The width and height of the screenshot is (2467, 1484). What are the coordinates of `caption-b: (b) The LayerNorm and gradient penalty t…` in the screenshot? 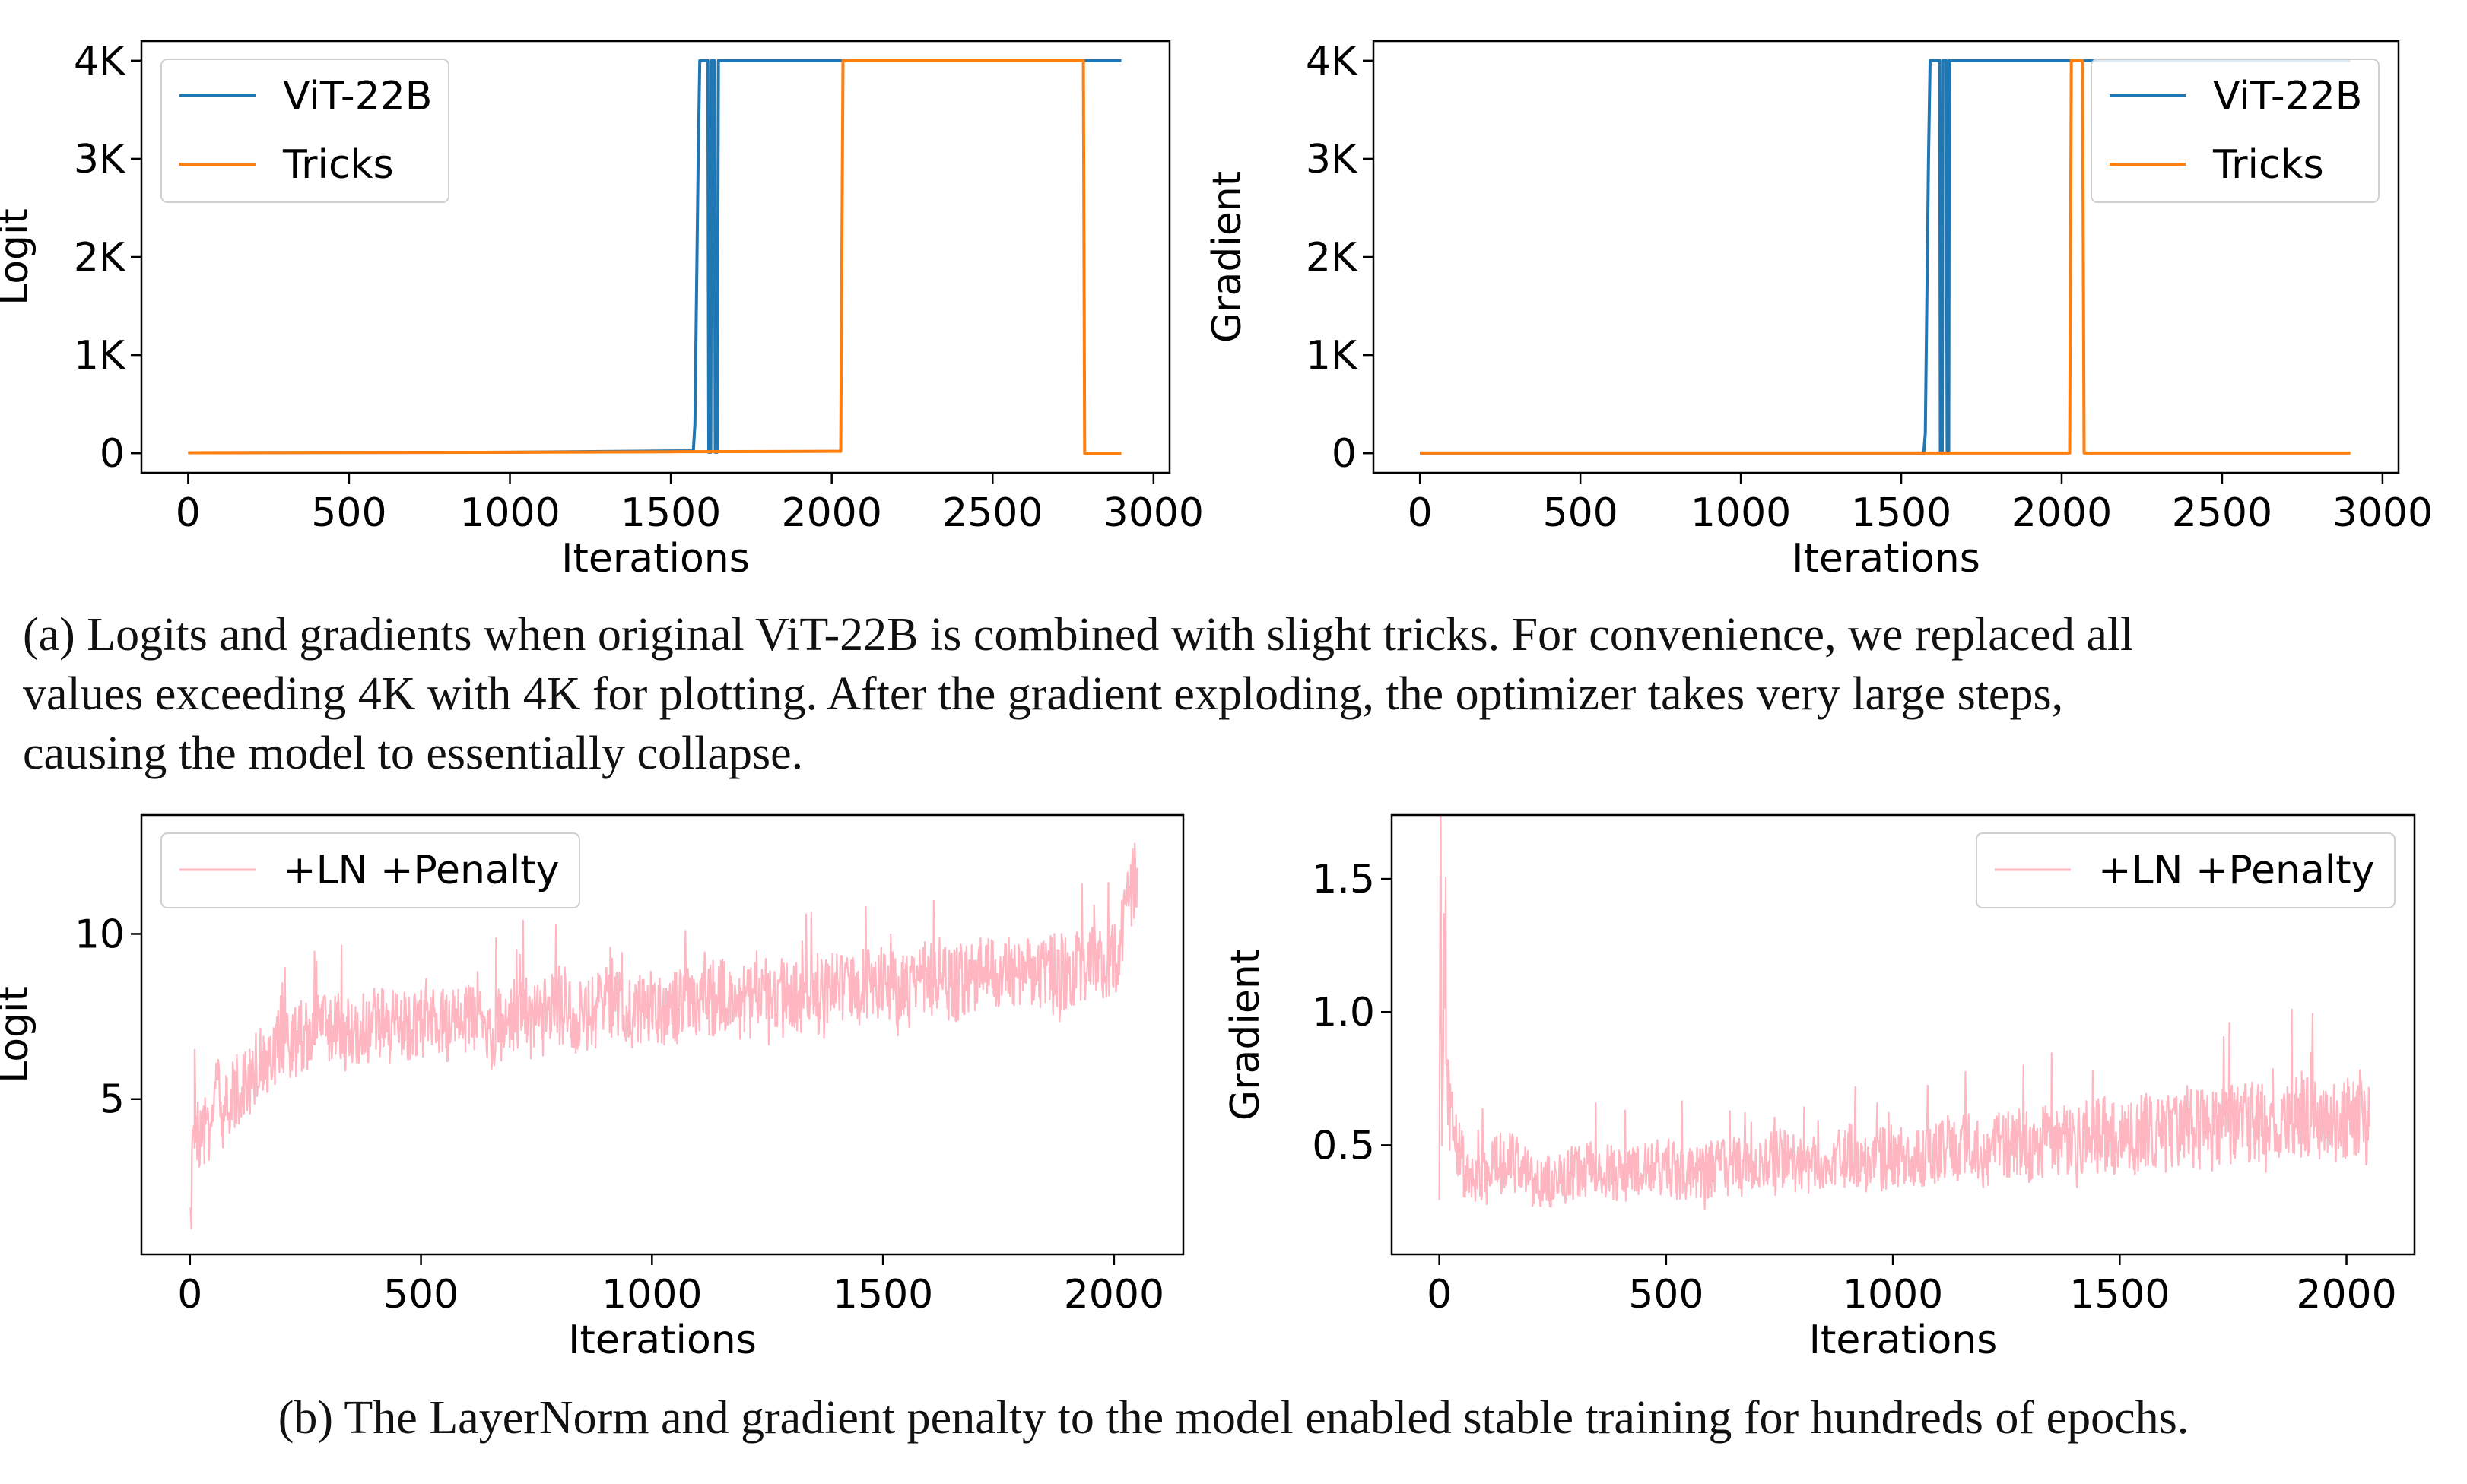 It's located at (1233, 1418).